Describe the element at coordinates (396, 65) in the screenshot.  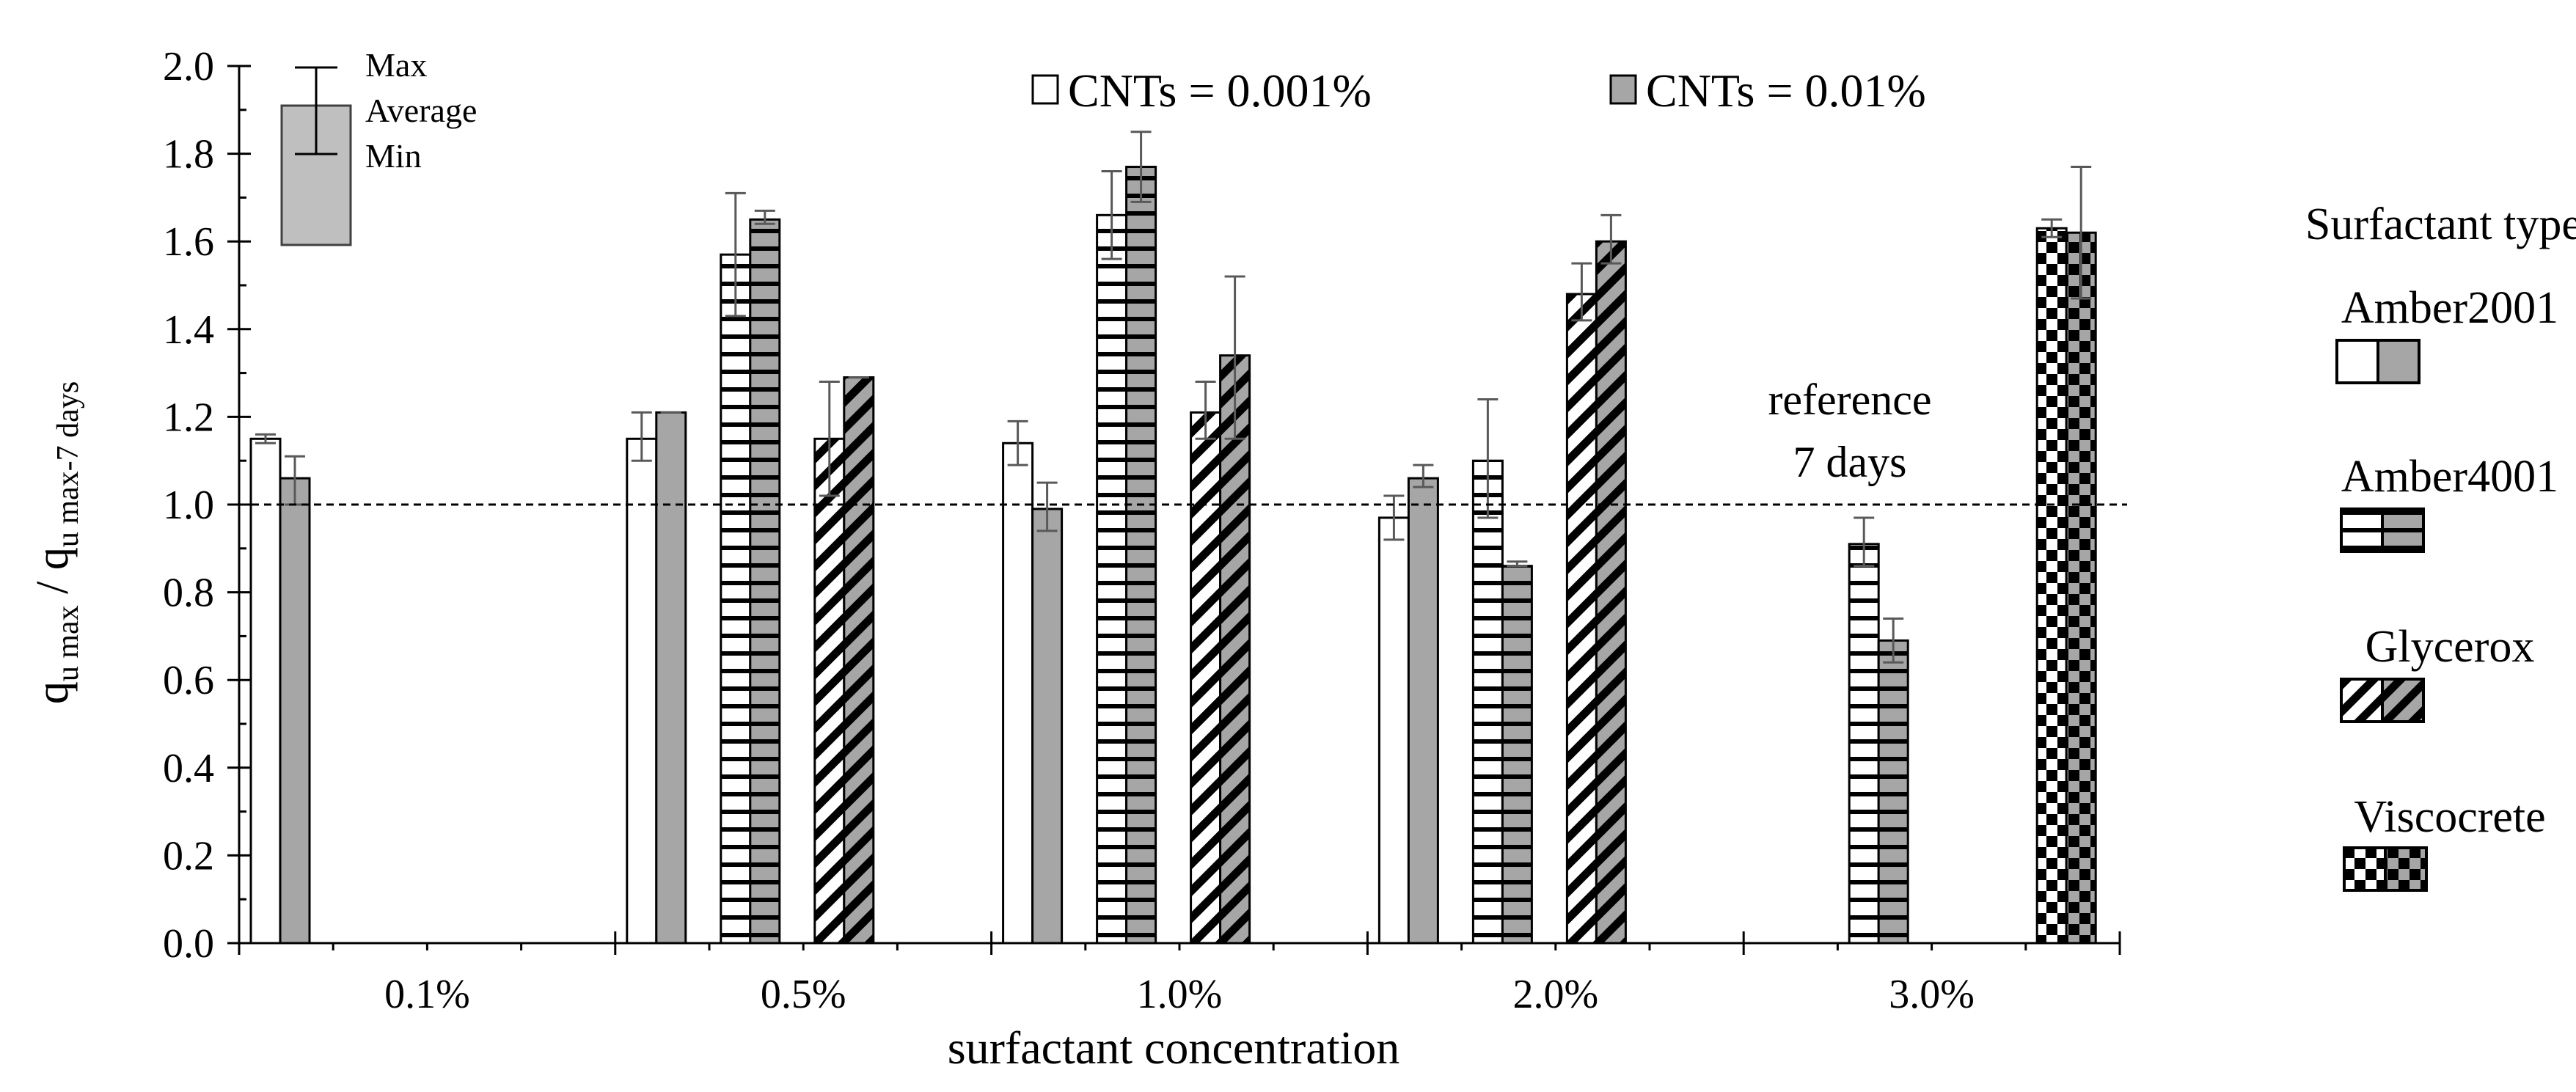
I see `errorbar-legend-max: Max` at that location.